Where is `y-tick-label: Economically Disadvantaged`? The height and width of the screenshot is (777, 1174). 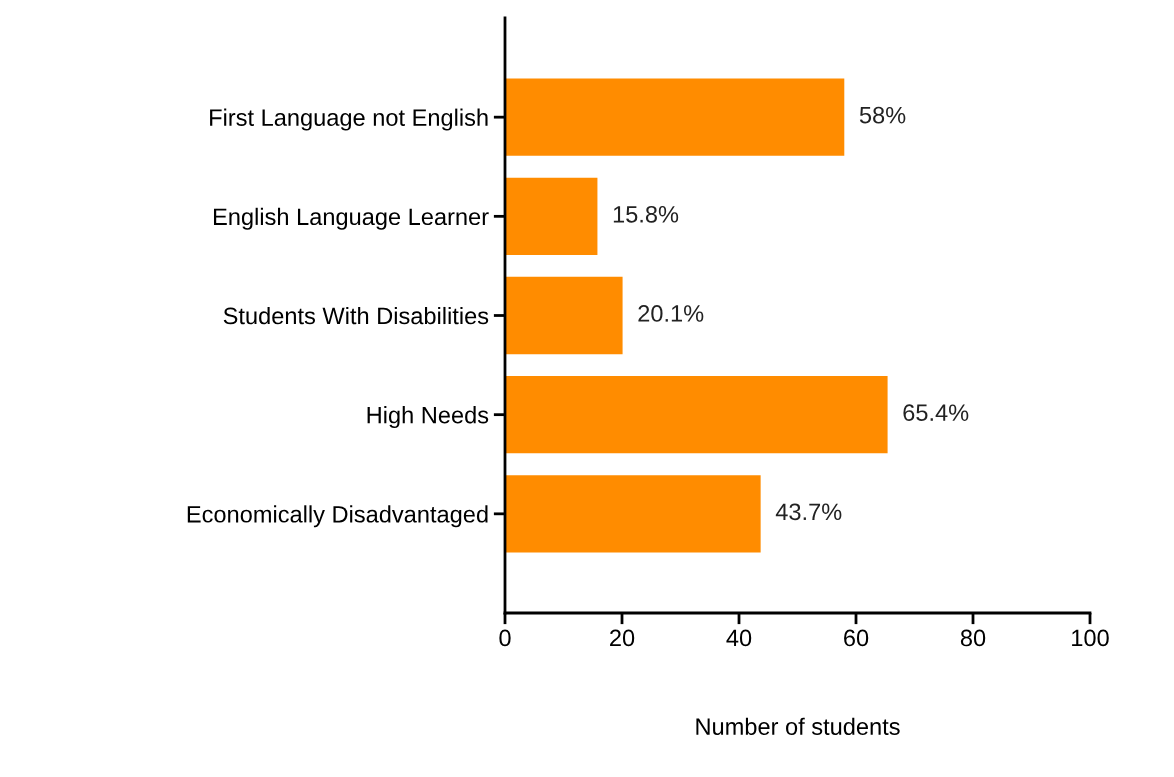
y-tick-label: Economically Disadvantaged is located at coordinates (337, 516).